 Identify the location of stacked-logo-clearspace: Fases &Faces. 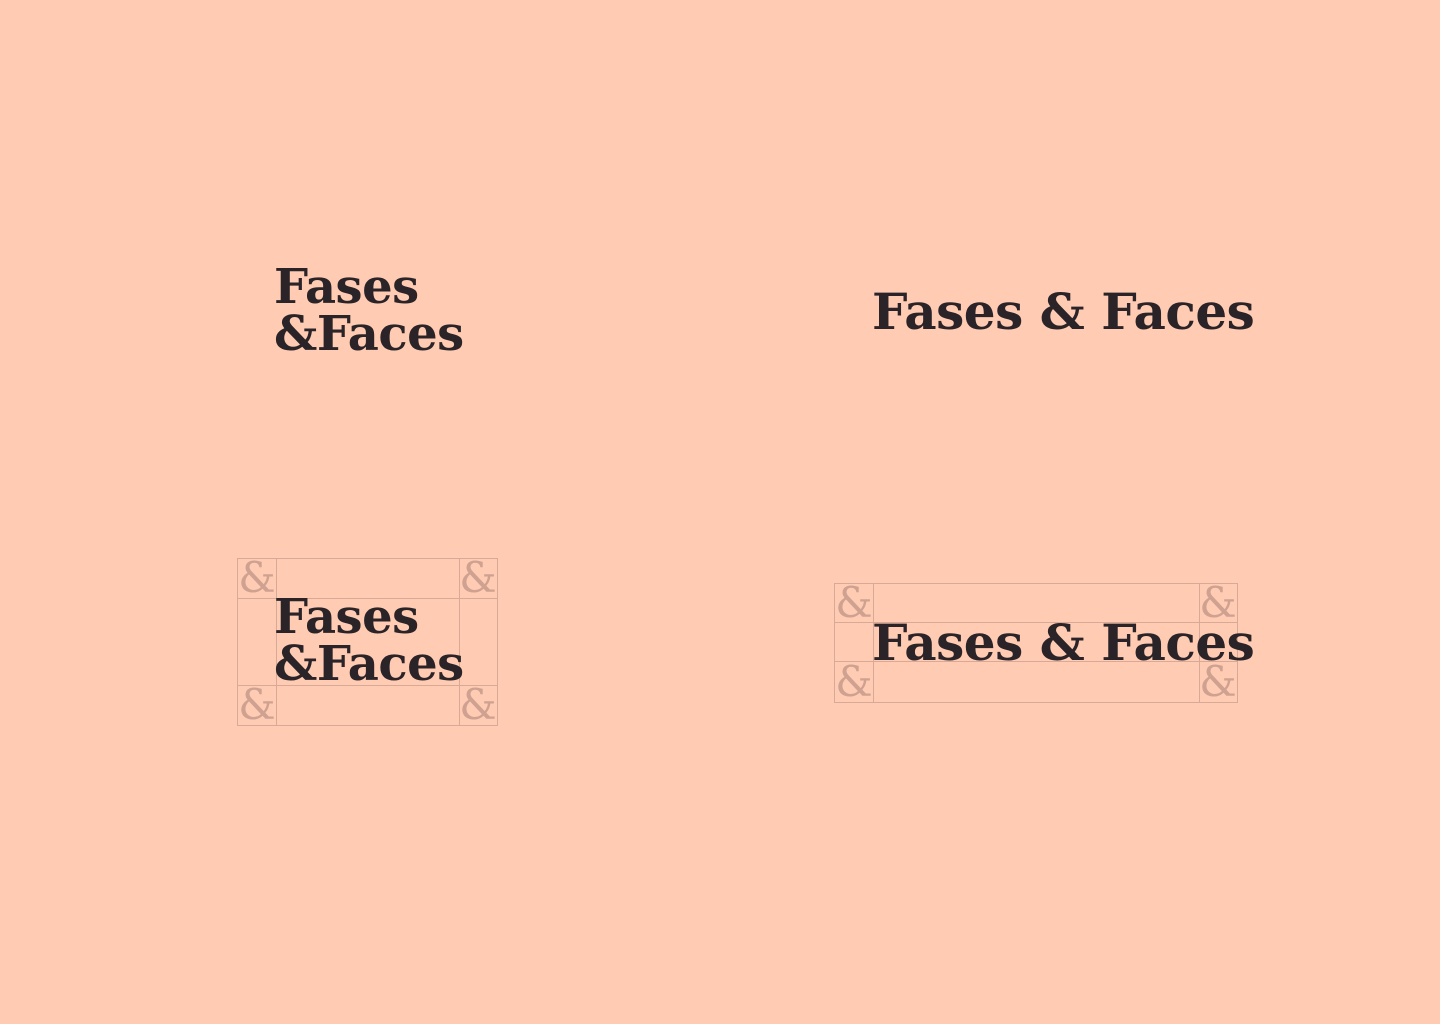
(369, 640).